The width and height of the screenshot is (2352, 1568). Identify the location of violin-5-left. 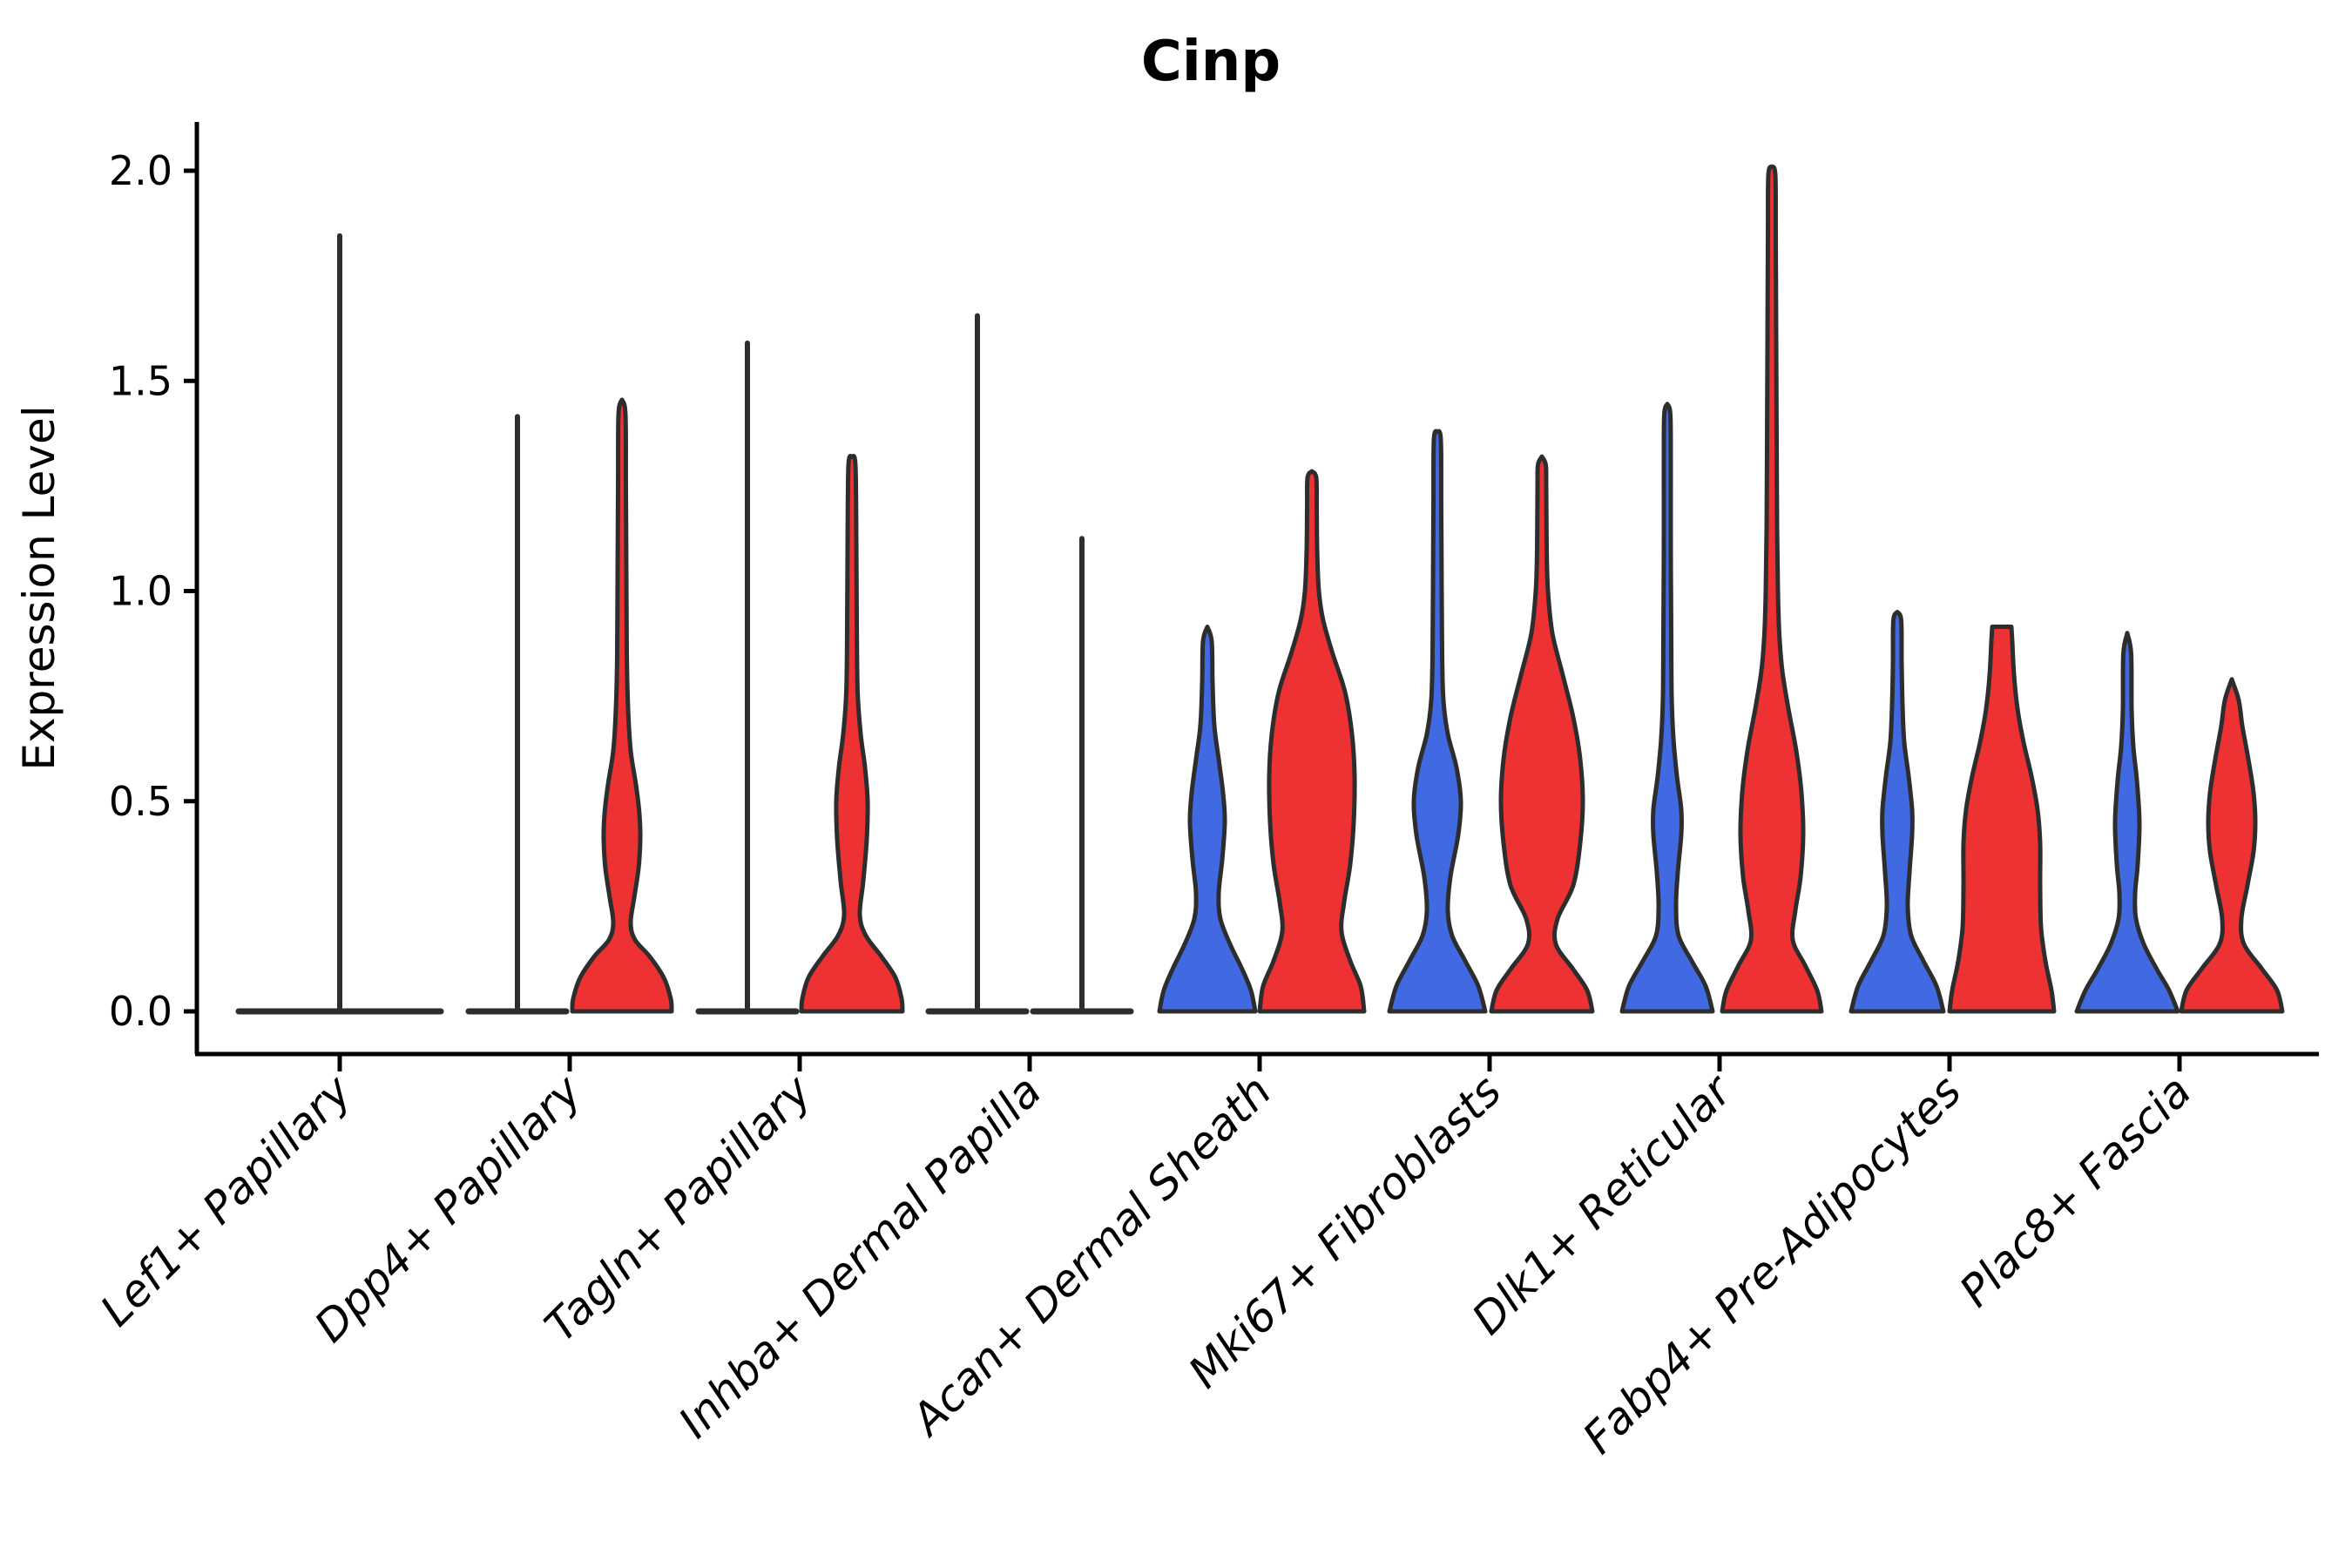
(1438, 721).